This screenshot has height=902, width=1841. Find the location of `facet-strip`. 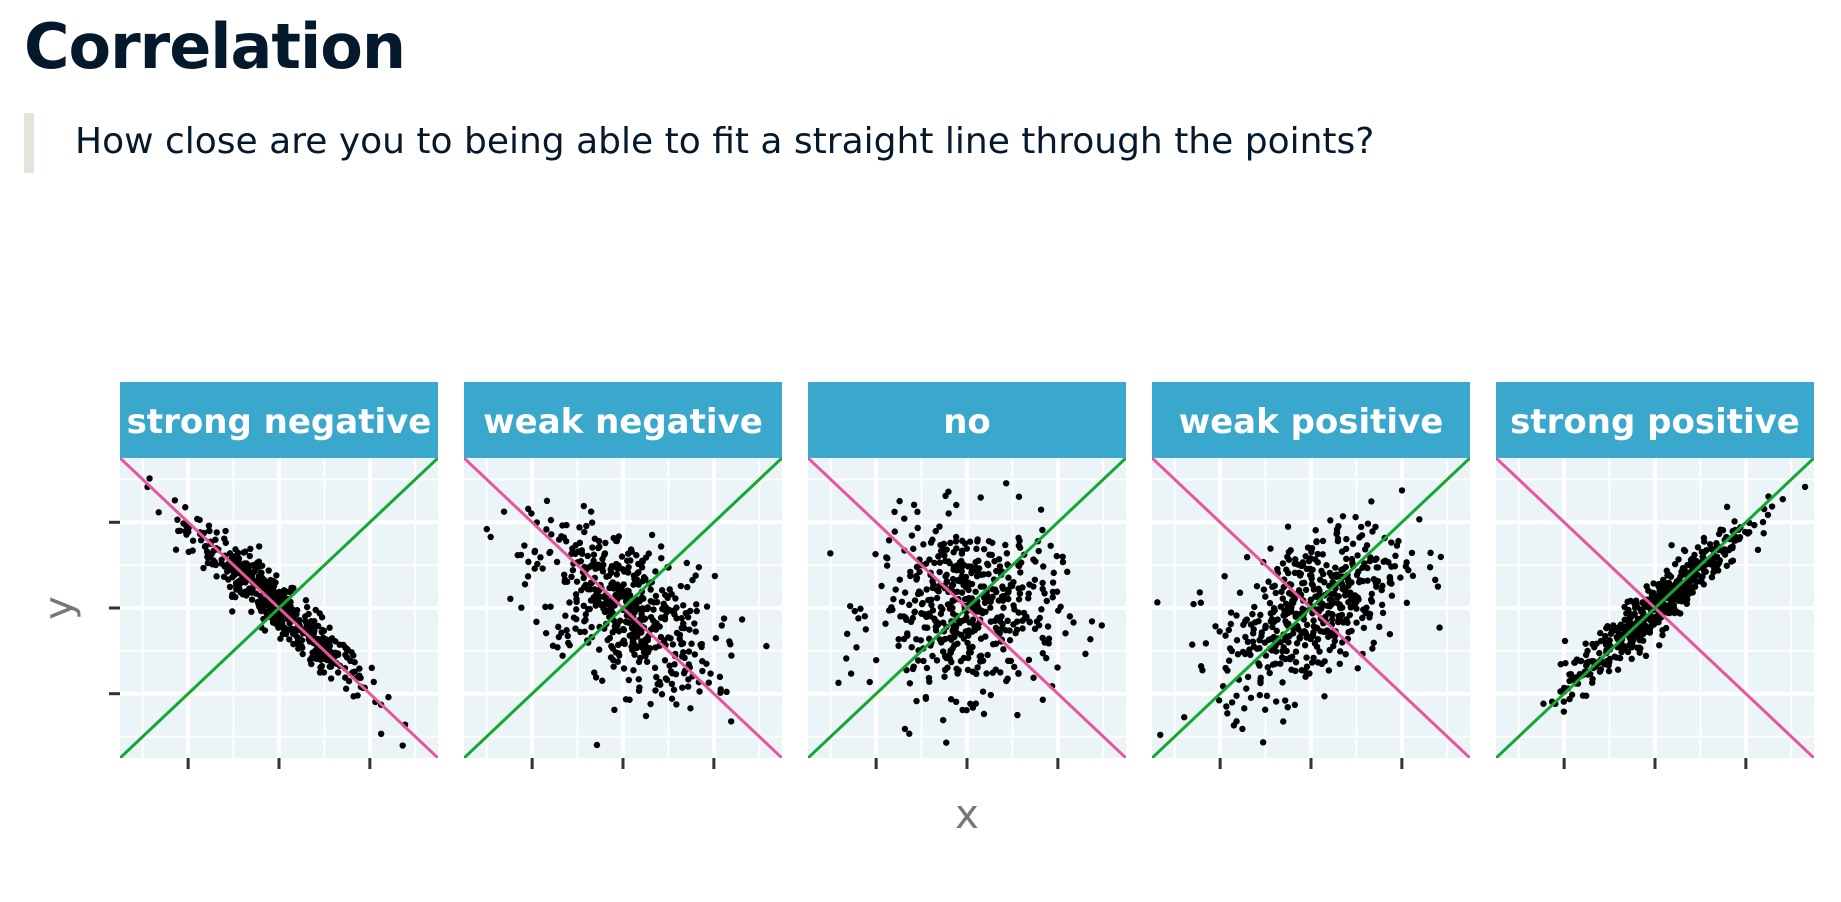

facet-strip is located at coordinates (967, 420).